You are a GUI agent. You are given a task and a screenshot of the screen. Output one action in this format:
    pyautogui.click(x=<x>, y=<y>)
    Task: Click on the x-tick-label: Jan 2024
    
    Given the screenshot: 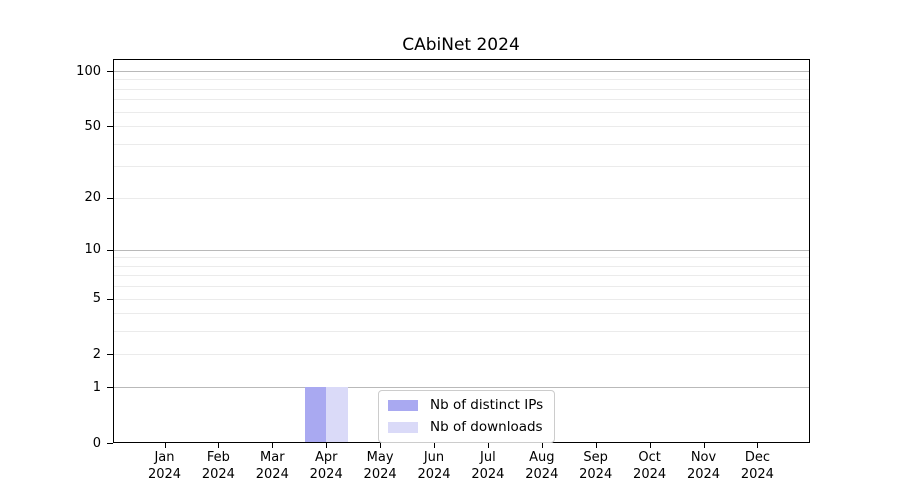 What is the action you would take?
    pyautogui.click(x=164, y=466)
    